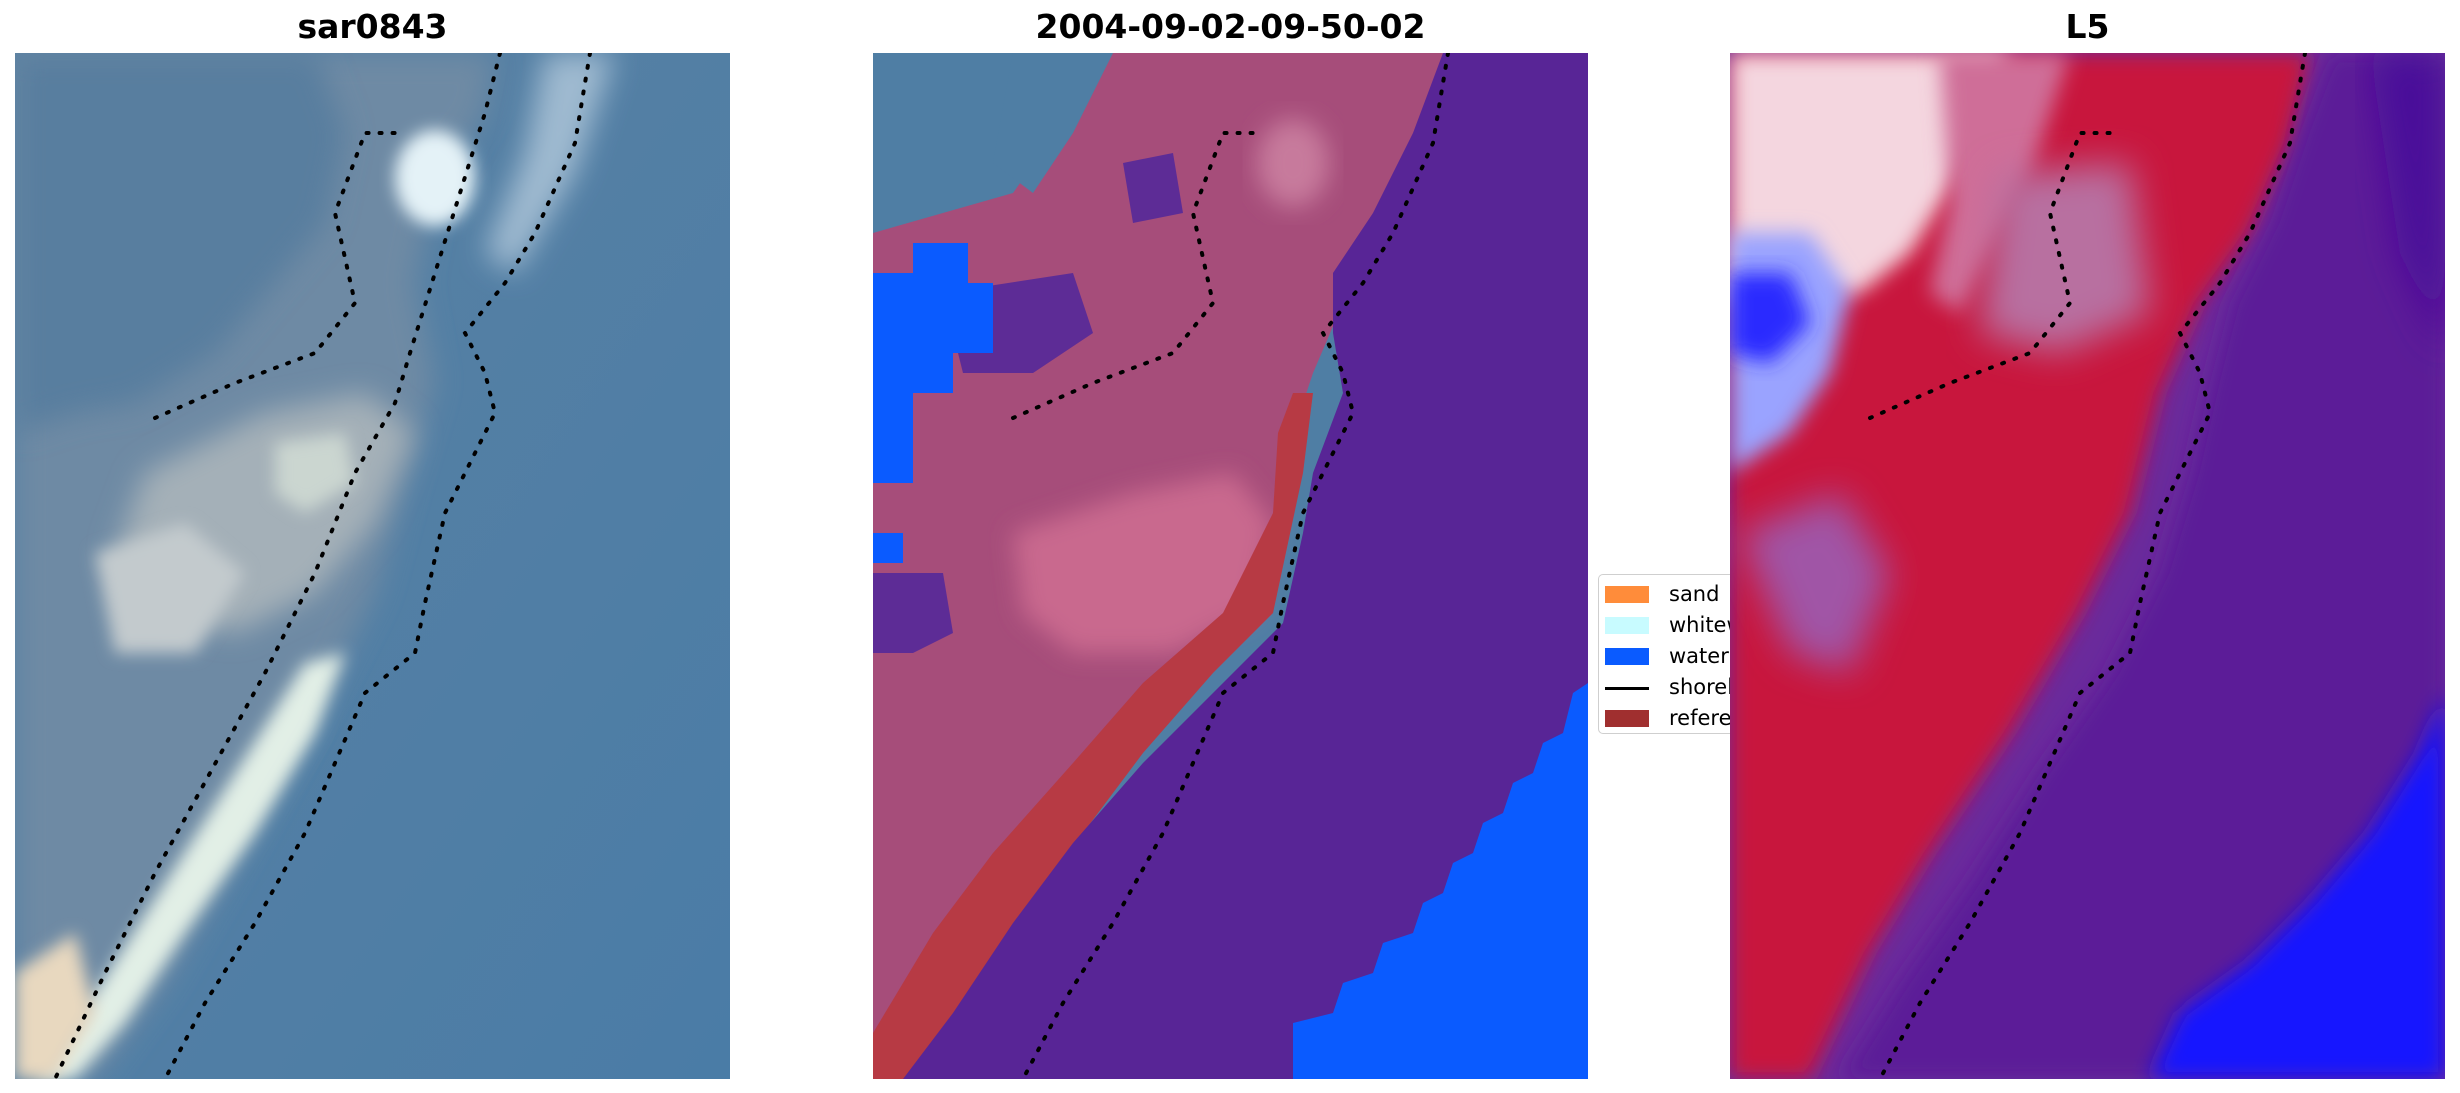 Image resolution: width=2460 pixels, height=1093 pixels. Describe the element at coordinates (1667, 687) in the screenshot. I see `legend-item-shoreline: shoreline` at that location.